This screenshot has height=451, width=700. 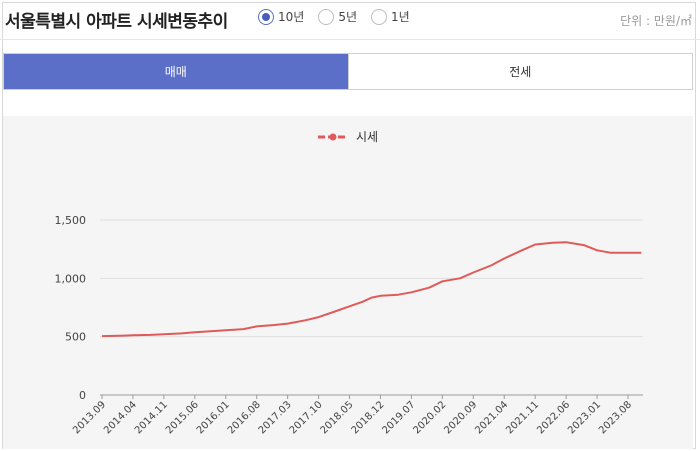 I want to click on tab-sale: 매매, so click(x=176, y=71).